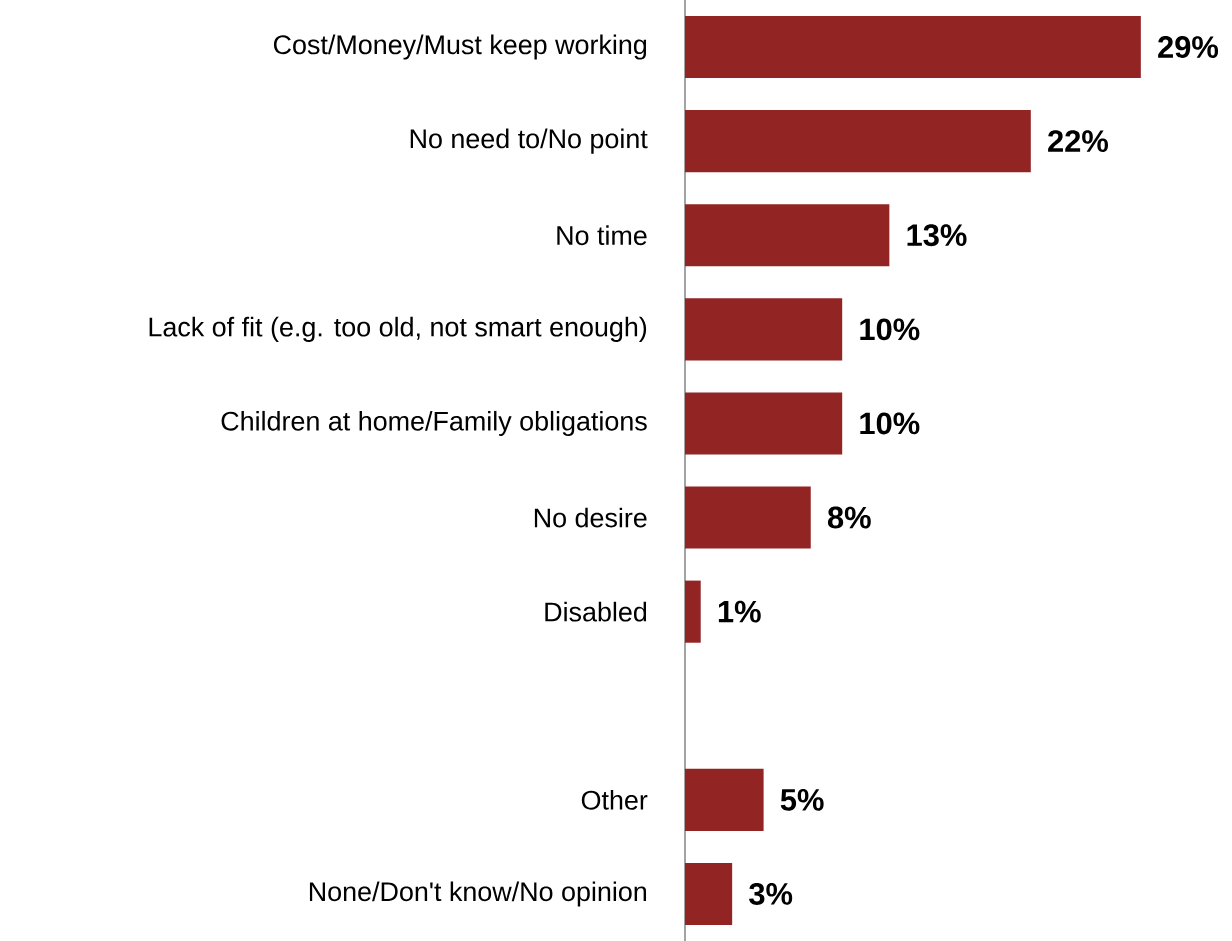 This screenshot has width=1232, height=941. Describe the element at coordinates (460, 47) in the screenshot. I see `y-tick-label: Cost/Money/Must keep working` at that location.